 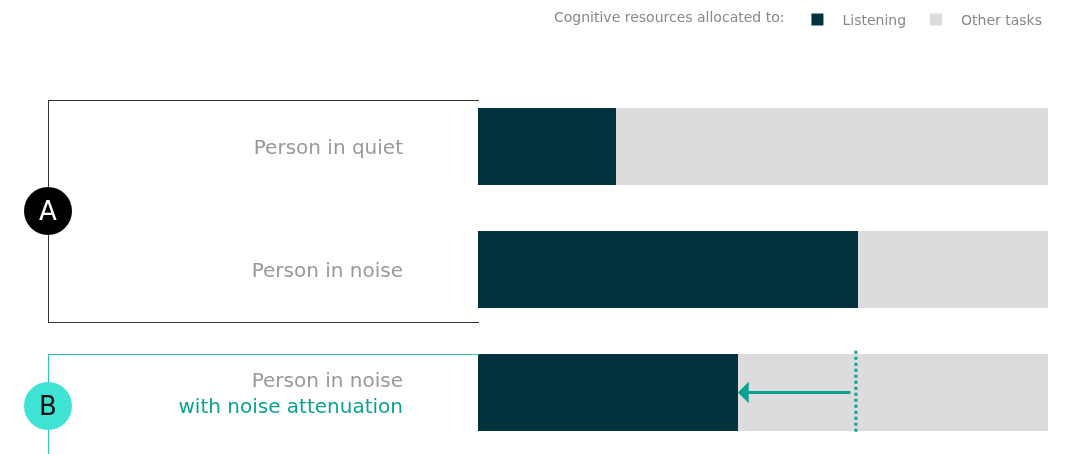 I want to click on text: B, so click(x=48, y=406).